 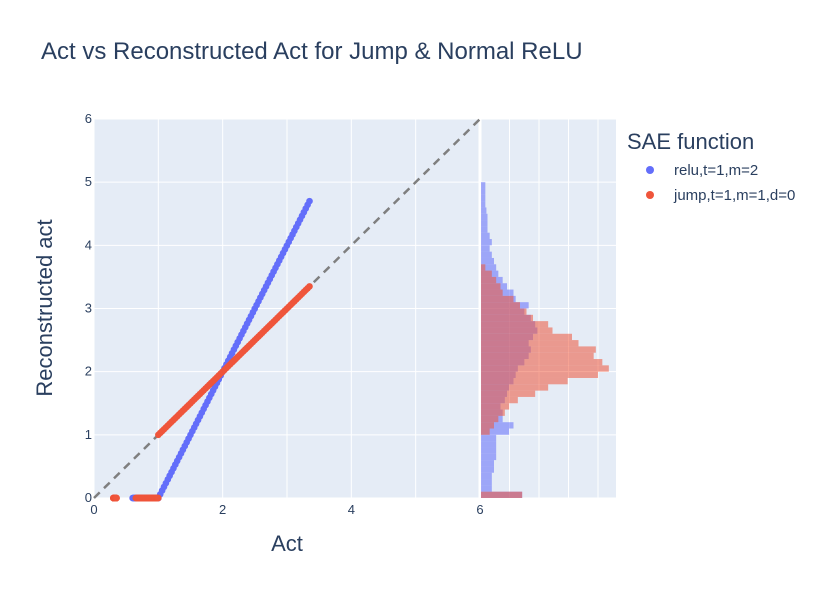 I want to click on x-tick-label: 2, so click(x=222, y=509).